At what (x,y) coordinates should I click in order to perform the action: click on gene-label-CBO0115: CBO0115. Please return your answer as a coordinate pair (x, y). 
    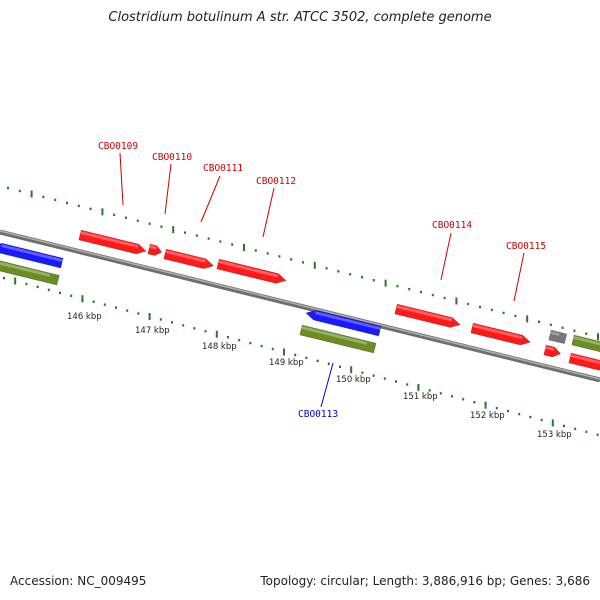
    Looking at the image, I should click on (526, 246).